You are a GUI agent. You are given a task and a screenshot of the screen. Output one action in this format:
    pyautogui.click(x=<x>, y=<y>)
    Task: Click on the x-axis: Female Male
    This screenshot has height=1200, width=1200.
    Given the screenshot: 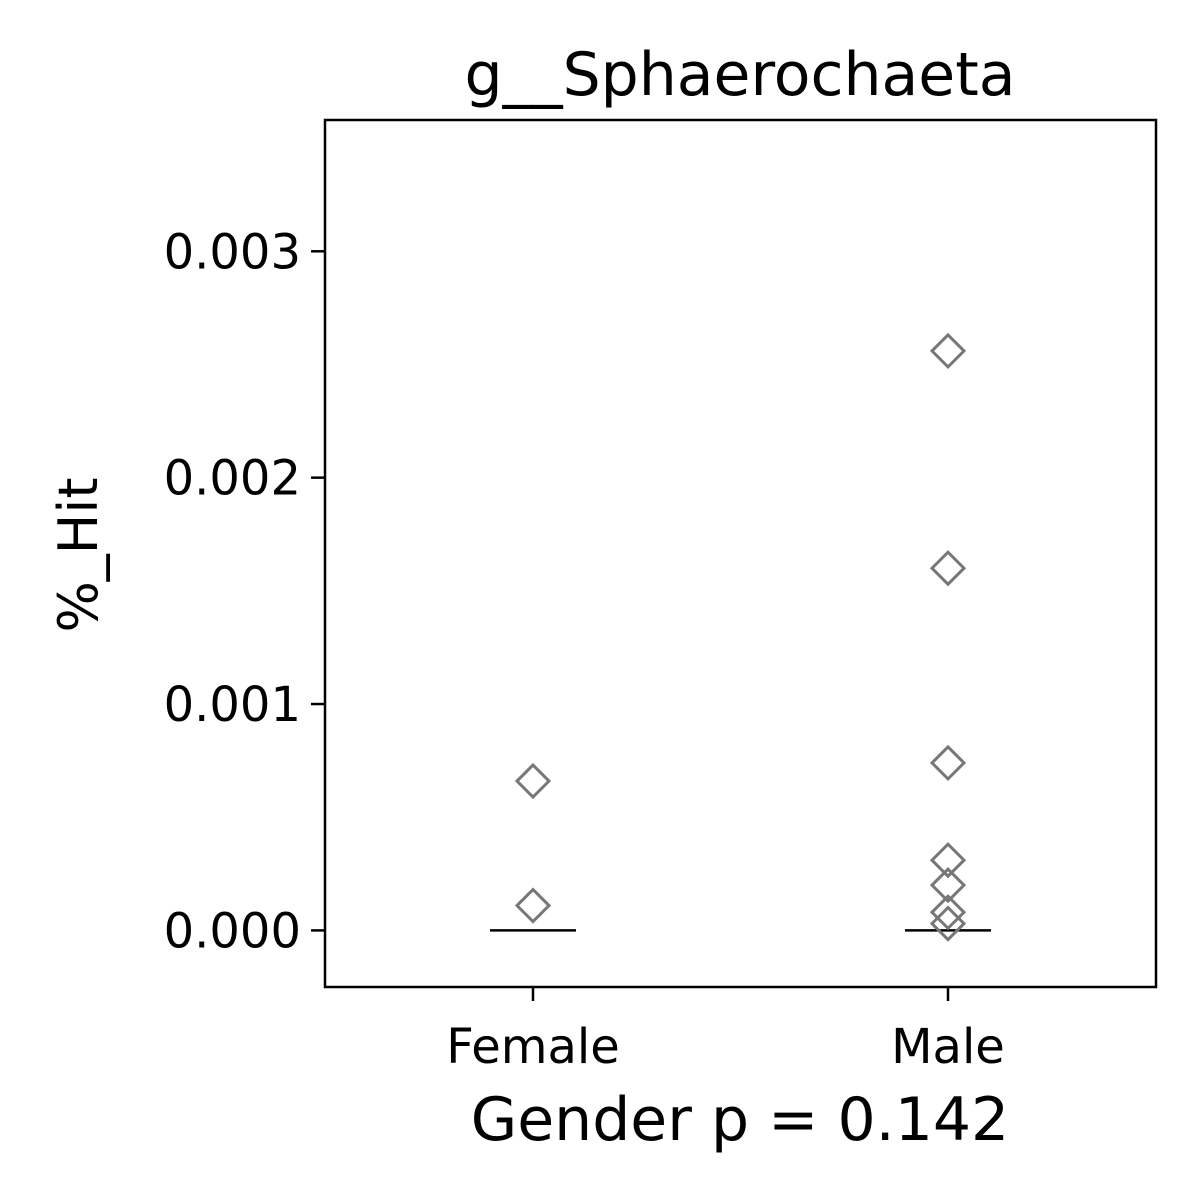 What is the action you would take?
    pyautogui.click(x=725, y=1031)
    